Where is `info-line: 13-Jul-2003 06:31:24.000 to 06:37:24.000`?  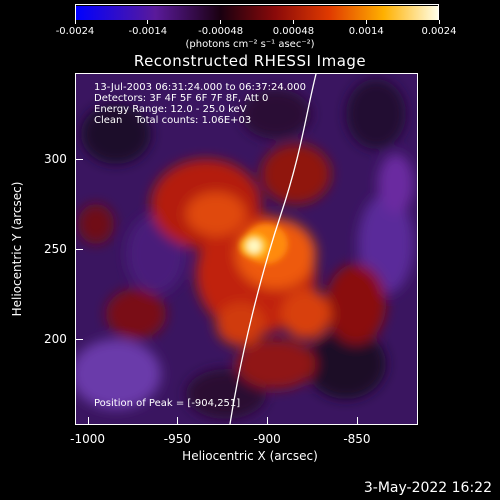
info-line: 13-Jul-2003 06:31:24.000 to 06:37:24.000 is located at coordinates (200, 87).